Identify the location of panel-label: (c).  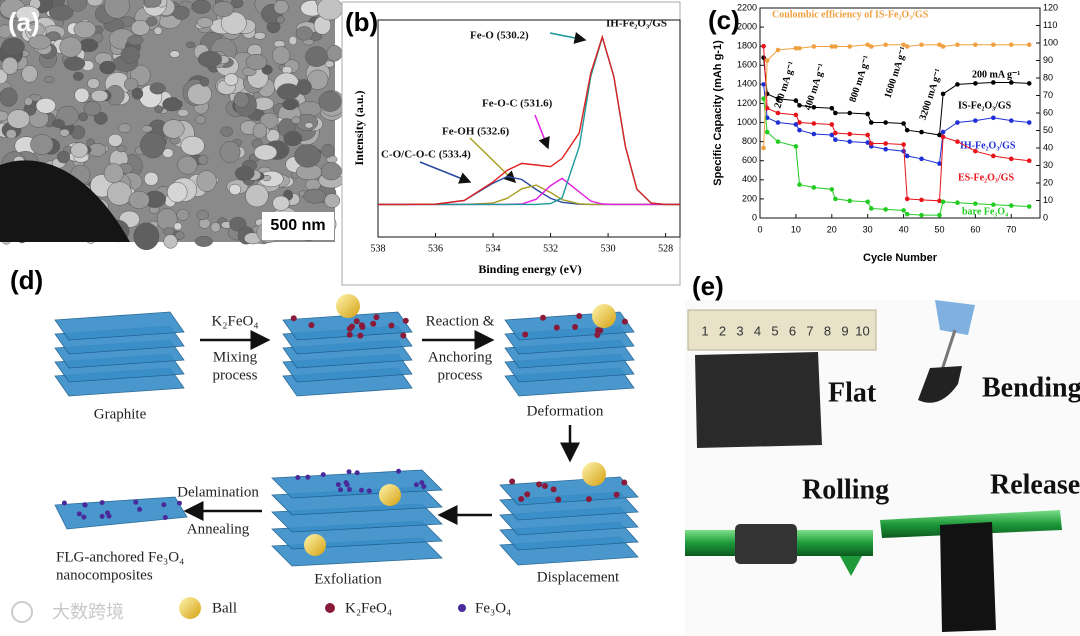
(724, 20).